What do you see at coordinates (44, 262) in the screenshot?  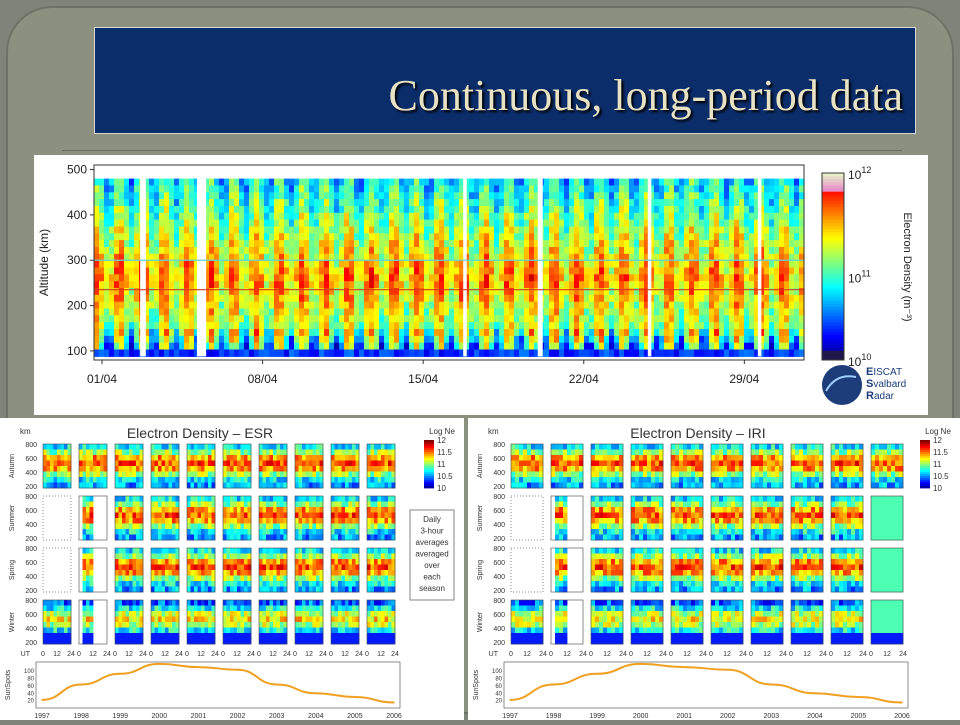 I see `y-axis-label: Altitude (km)` at bounding box center [44, 262].